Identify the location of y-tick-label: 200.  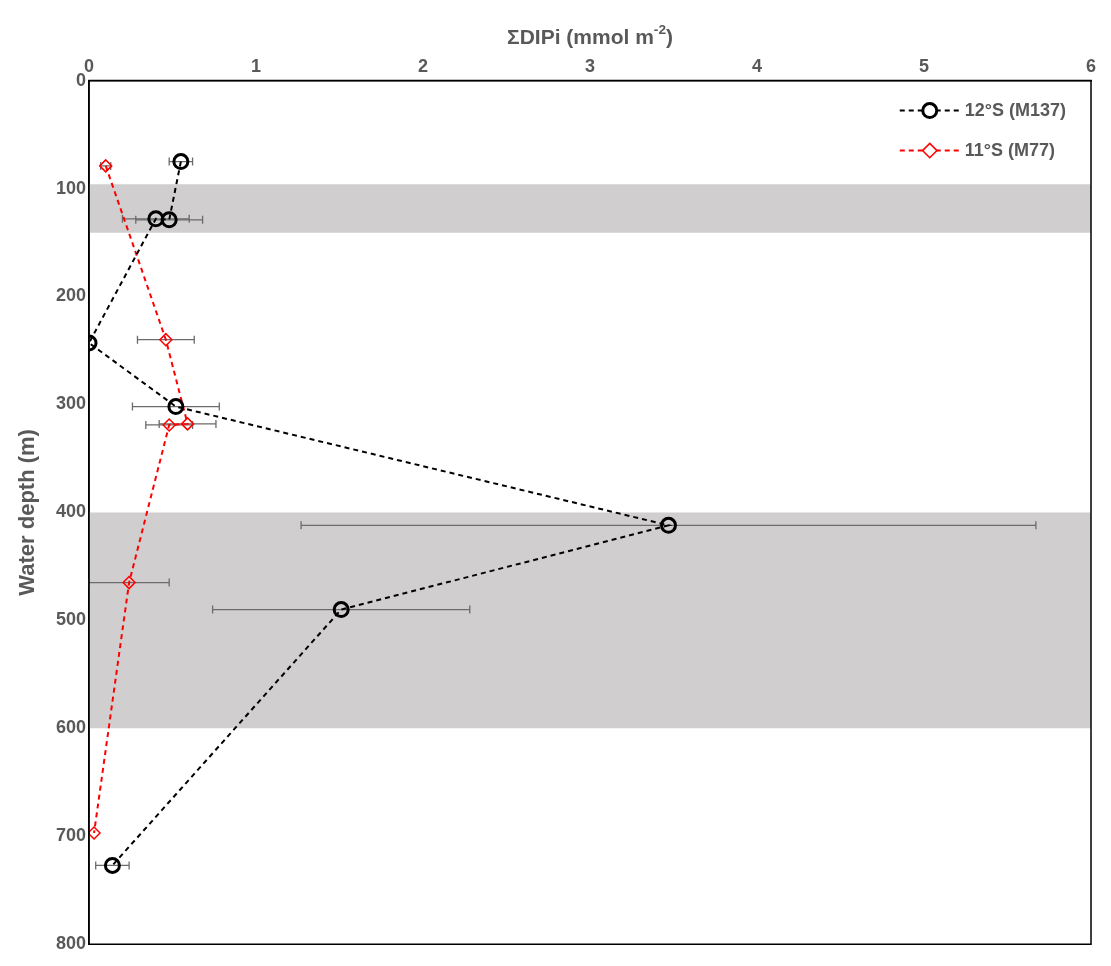
(71, 295).